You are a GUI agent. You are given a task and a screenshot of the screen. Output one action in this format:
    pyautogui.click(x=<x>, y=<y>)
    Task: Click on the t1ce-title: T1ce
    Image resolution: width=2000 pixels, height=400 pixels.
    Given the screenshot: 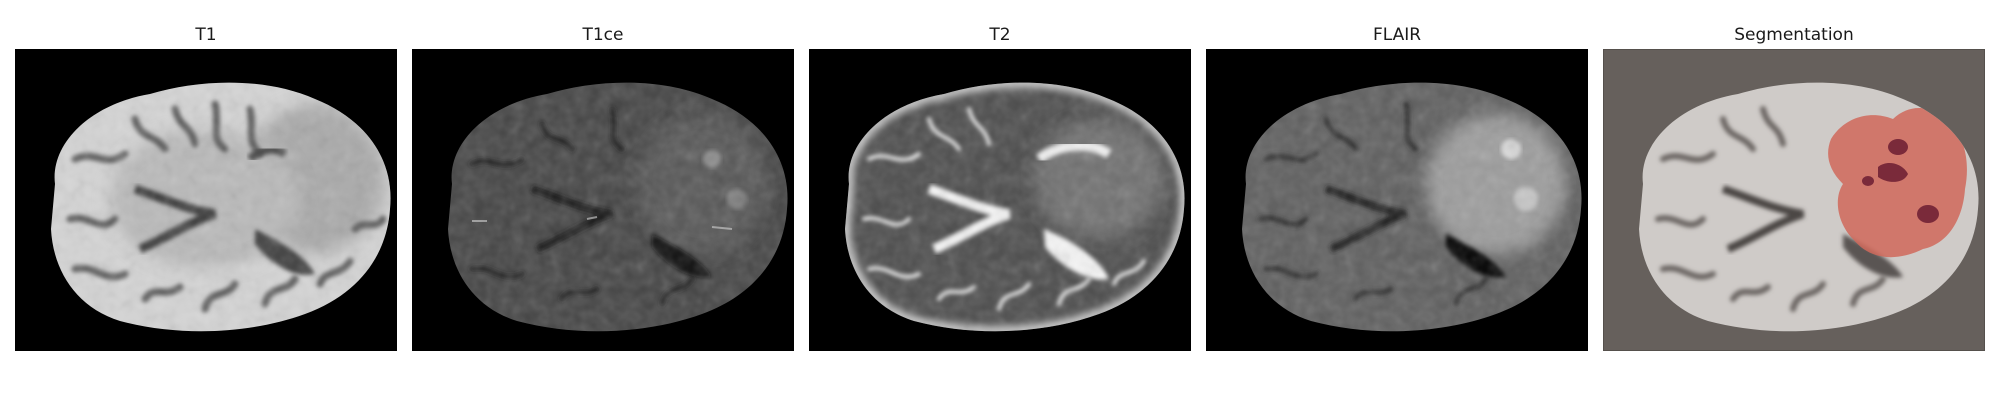 What is the action you would take?
    pyautogui.click(x=603, y=35)
    